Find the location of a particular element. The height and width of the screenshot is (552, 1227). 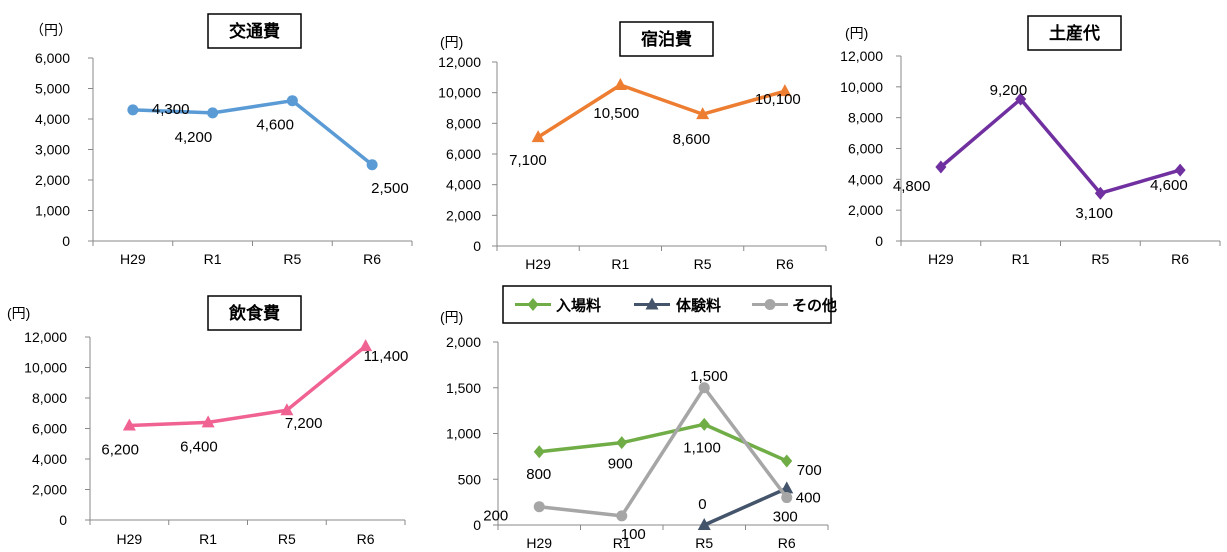

data-label: 10,500 is located at coordinates (616, 113).